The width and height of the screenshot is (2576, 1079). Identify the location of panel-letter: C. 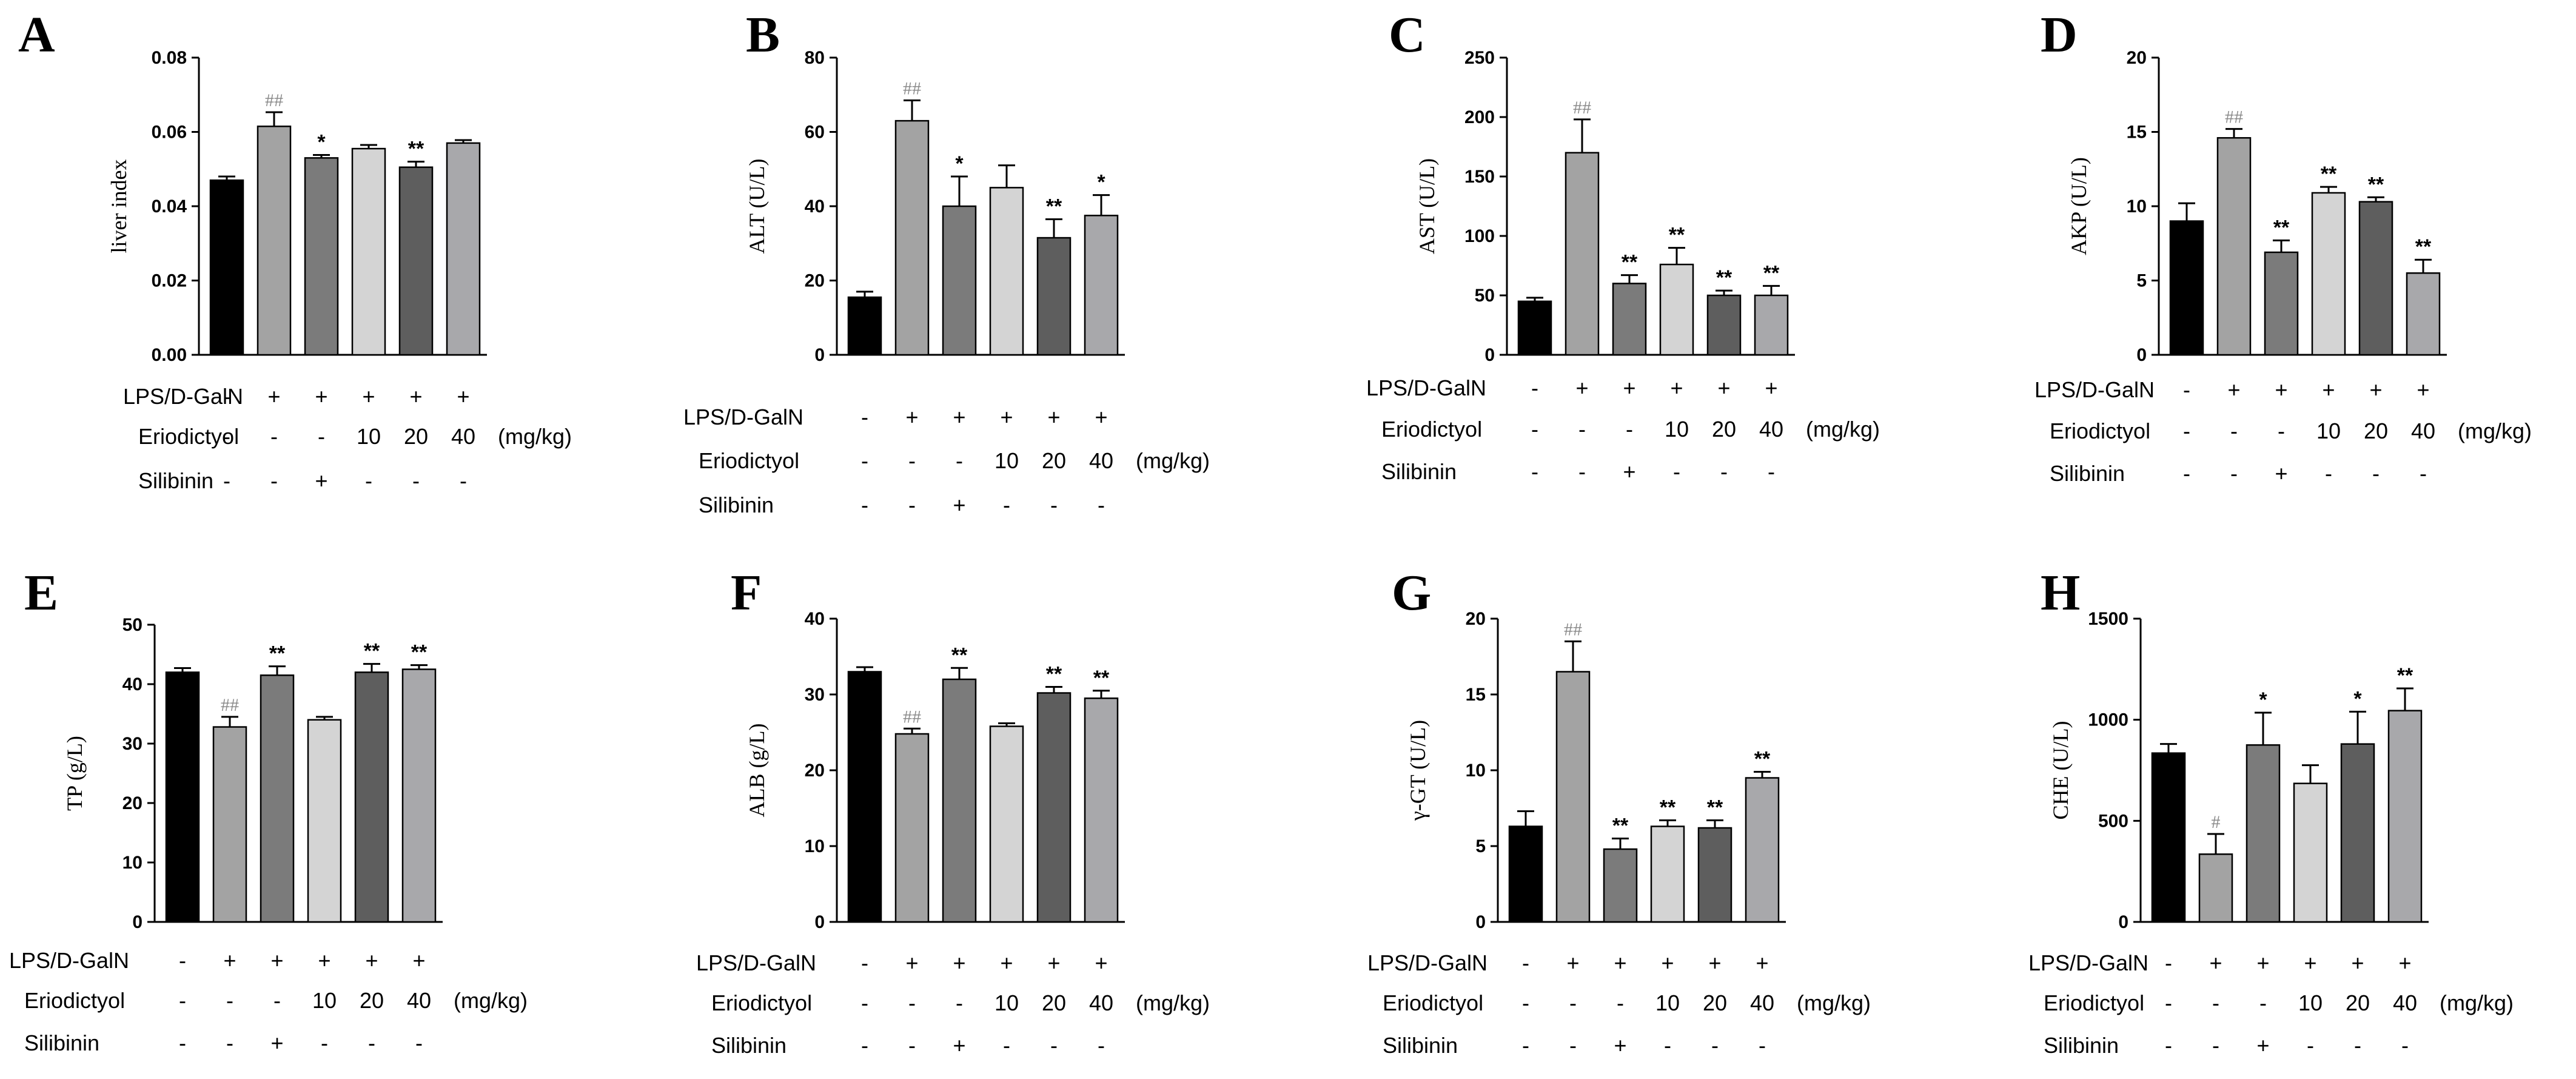
(1407, 35).